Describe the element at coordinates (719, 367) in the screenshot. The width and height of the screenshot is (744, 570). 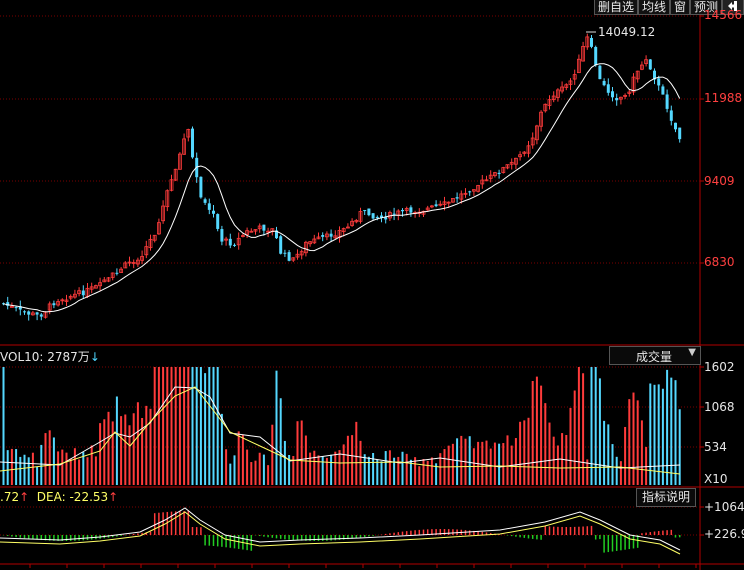
I see `volume-axis-label-1: 1602` at that location.